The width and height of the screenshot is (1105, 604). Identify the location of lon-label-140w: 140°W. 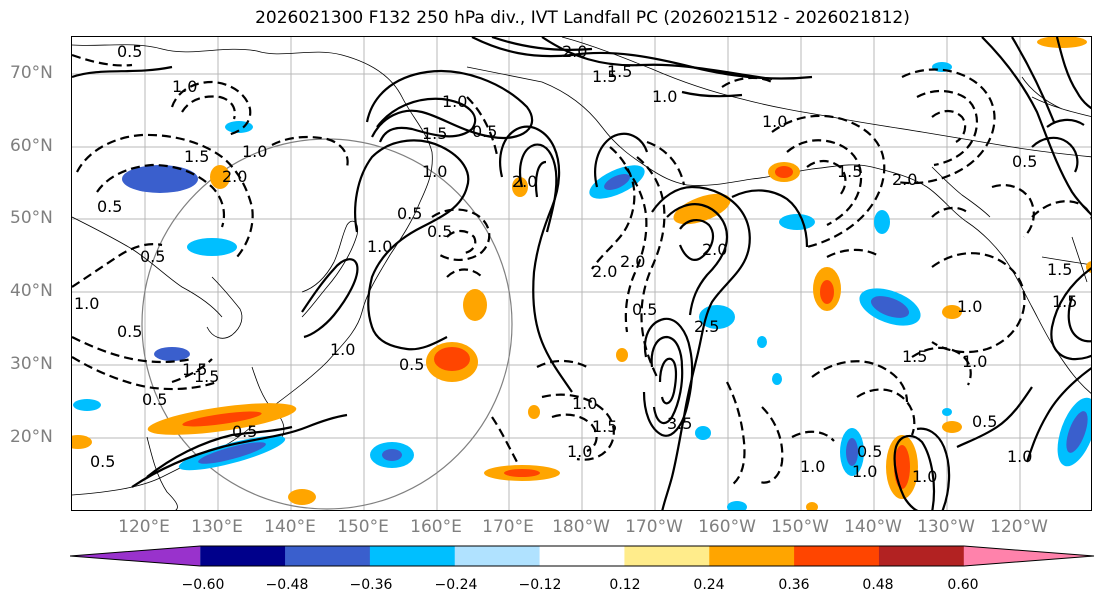
(873, 527).